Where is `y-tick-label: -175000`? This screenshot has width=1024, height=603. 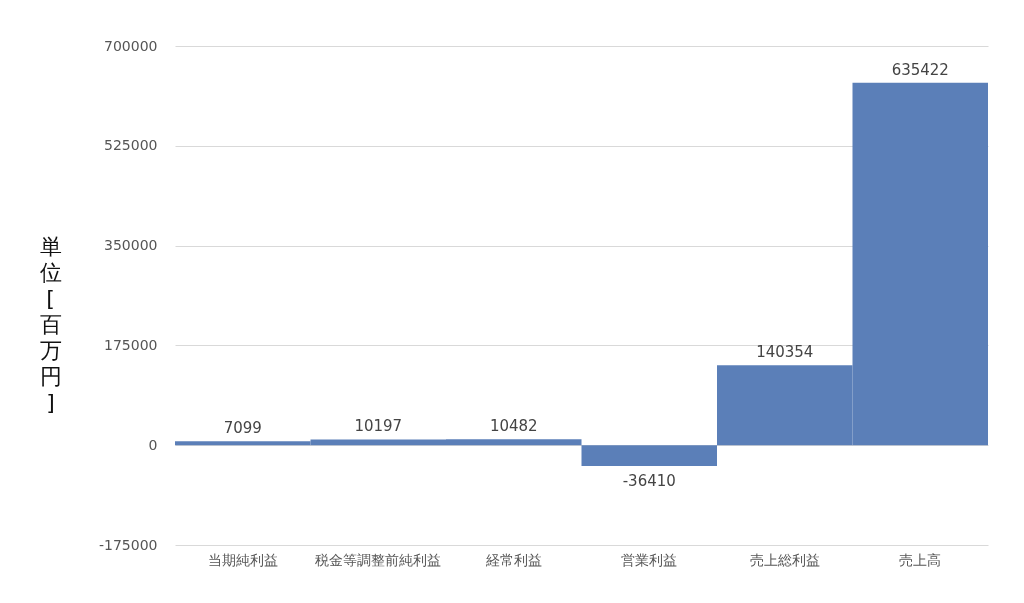
y-tick-label: -175000 is located at coordinates (128, 544).